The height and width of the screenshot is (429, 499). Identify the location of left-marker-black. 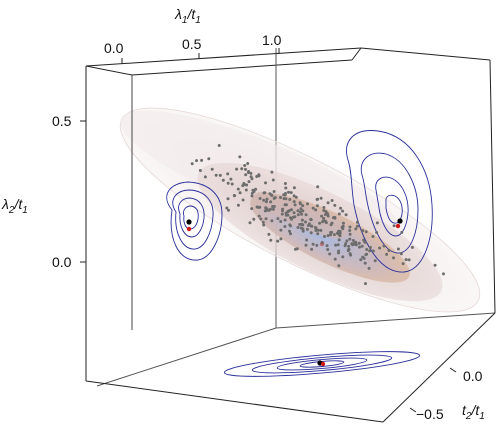
(189, 222).